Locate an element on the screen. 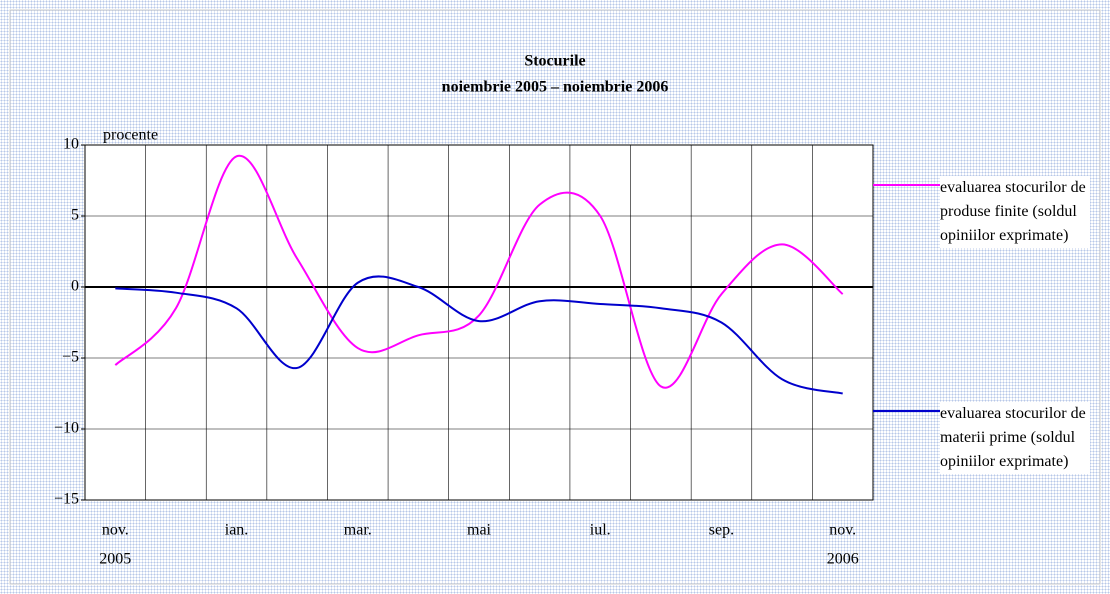 Image resolution: width=1110 pixels, height=594 pixels. x-tick-sublabel: 2006 is located at coordinates (843, 559).